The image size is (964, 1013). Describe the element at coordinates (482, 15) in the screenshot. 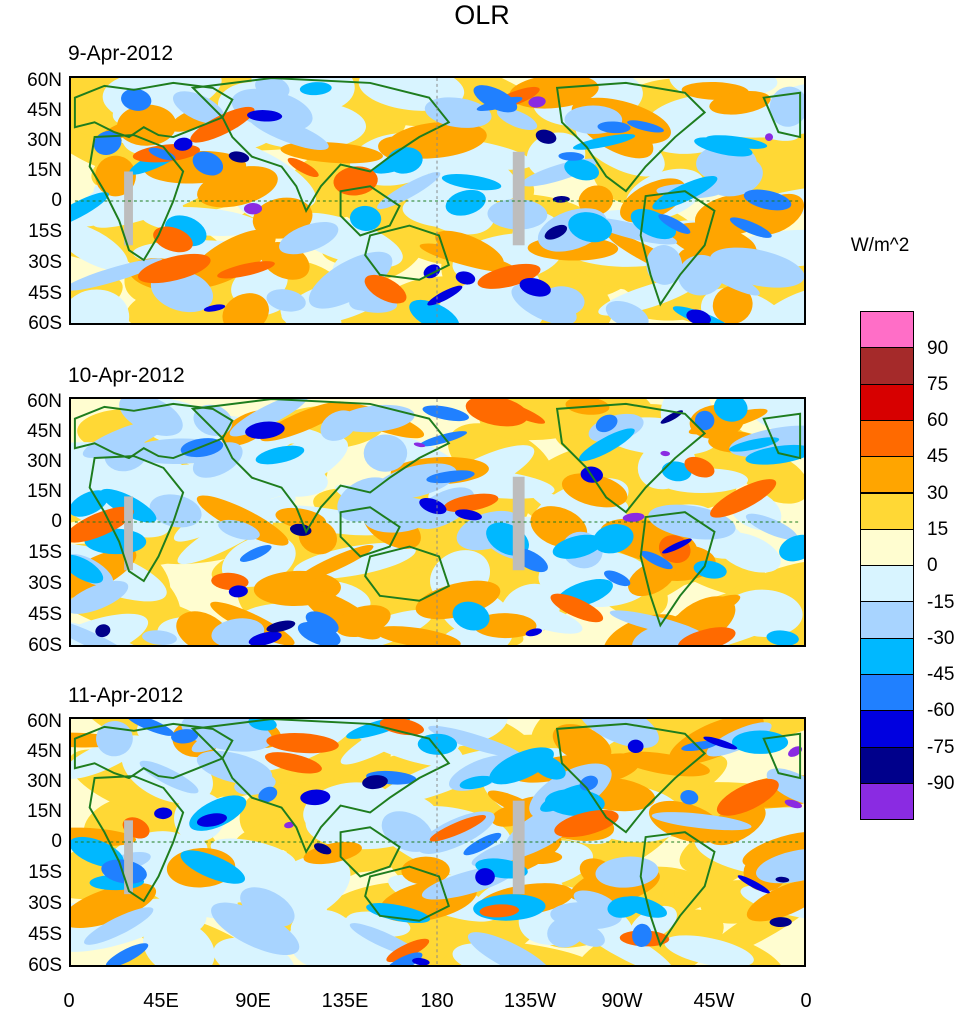

I see `figure-title: OLR` at that location.